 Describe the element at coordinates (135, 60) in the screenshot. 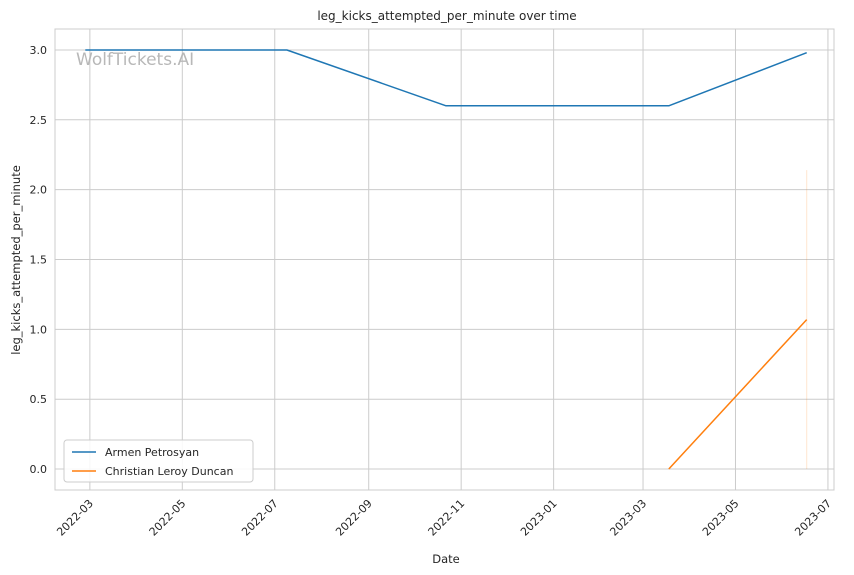

I see `watermark: WolfTickets.AI` at that location.